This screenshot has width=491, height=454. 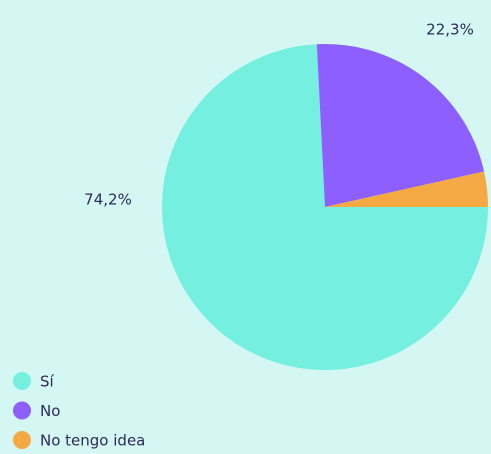 What do you see at coordinates (47, 382) in the screenshot?
I see `legend-label: Sí` at bounding box center [47, 382].